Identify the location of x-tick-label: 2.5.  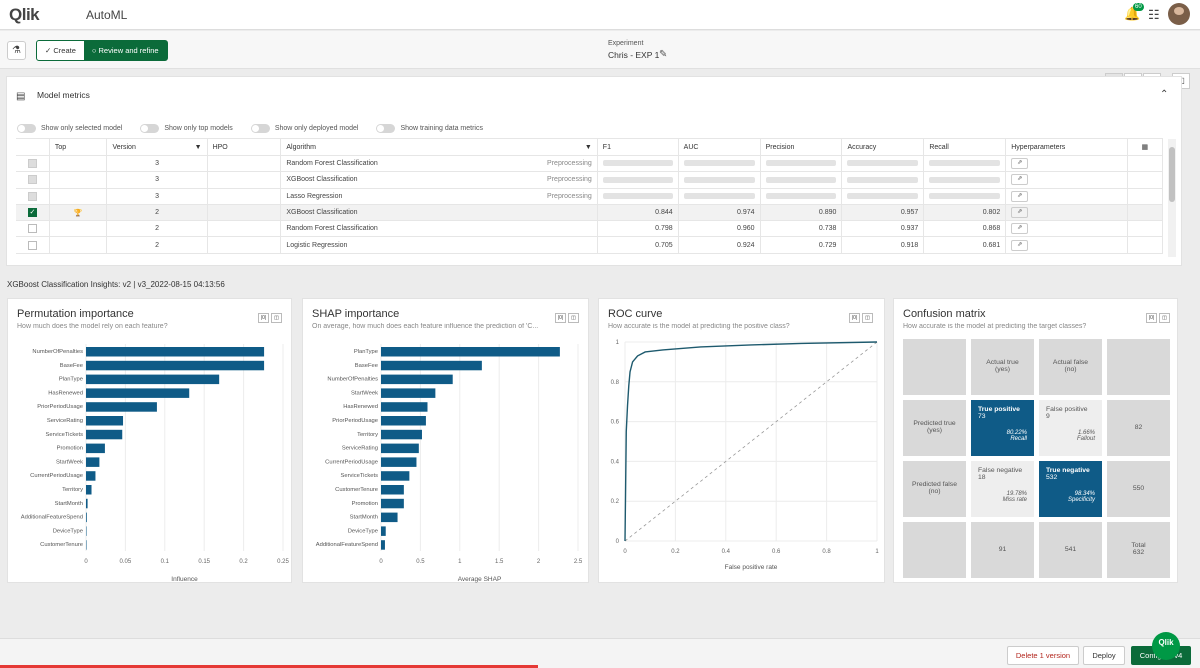
(578, 562).